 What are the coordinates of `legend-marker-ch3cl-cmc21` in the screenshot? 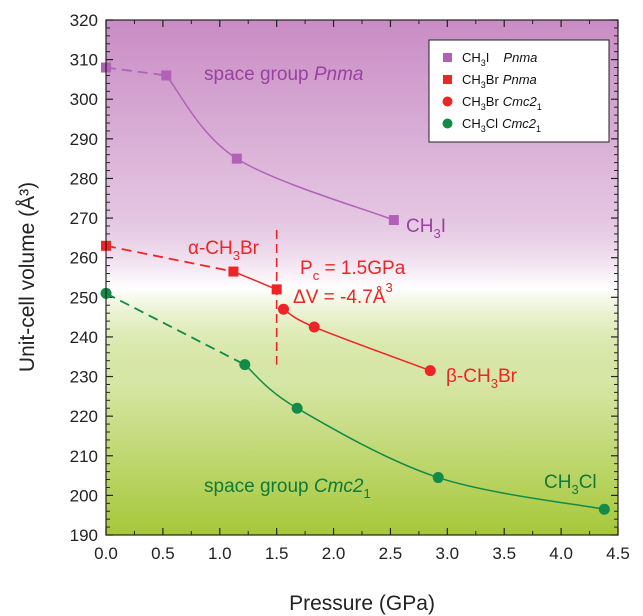 It's located at (447, 123).